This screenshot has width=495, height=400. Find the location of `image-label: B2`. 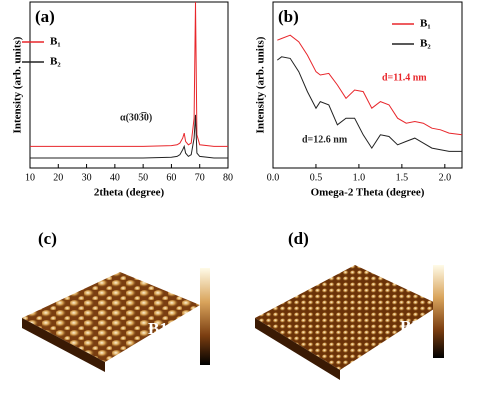

image-label: B2 is located at coordinates (410, 326).